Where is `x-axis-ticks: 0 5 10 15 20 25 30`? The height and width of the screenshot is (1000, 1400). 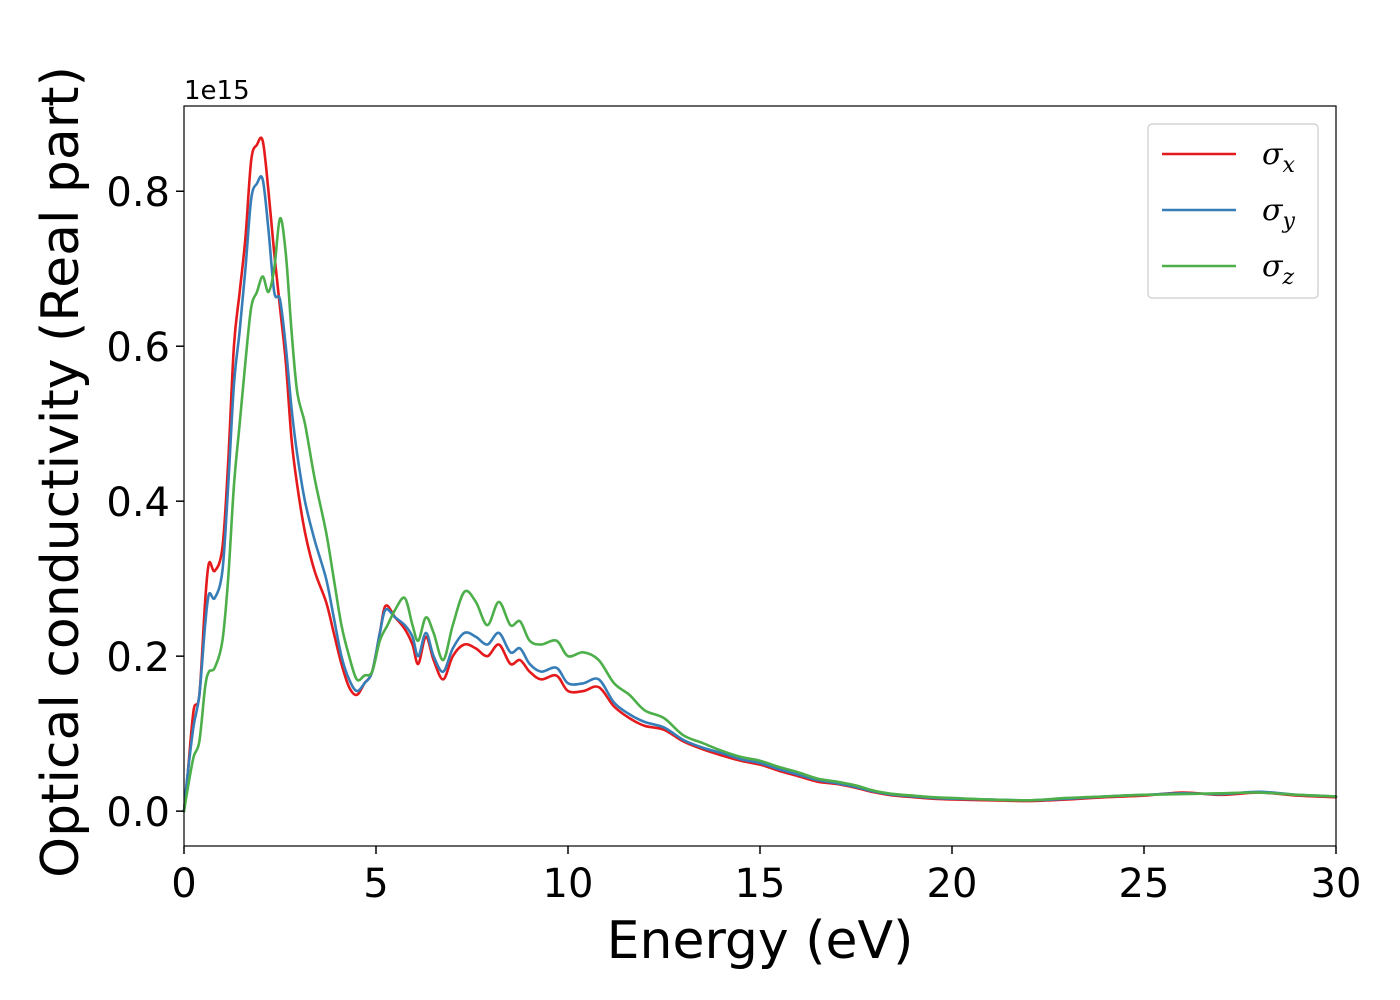 x-axis-ticks: 0 5 10 15 20 25 30 is located at coordinates (766, 876).